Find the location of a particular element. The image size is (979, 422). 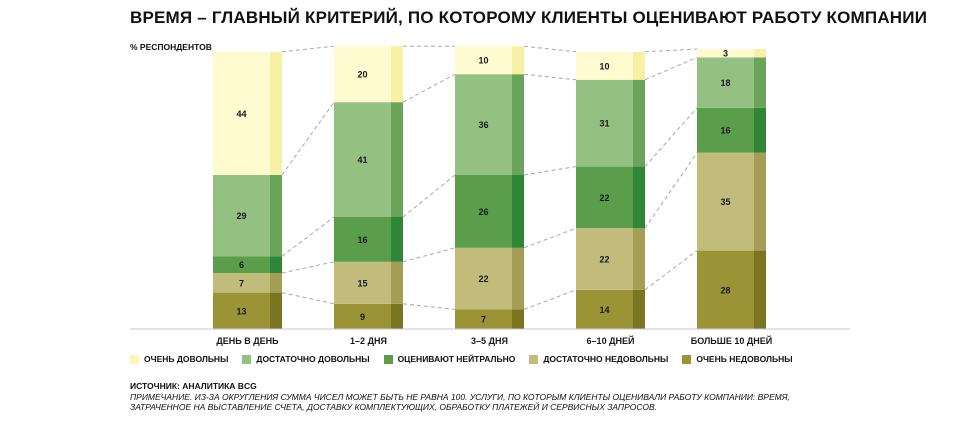

data-label: 35 is located at coordinates (725, 202).